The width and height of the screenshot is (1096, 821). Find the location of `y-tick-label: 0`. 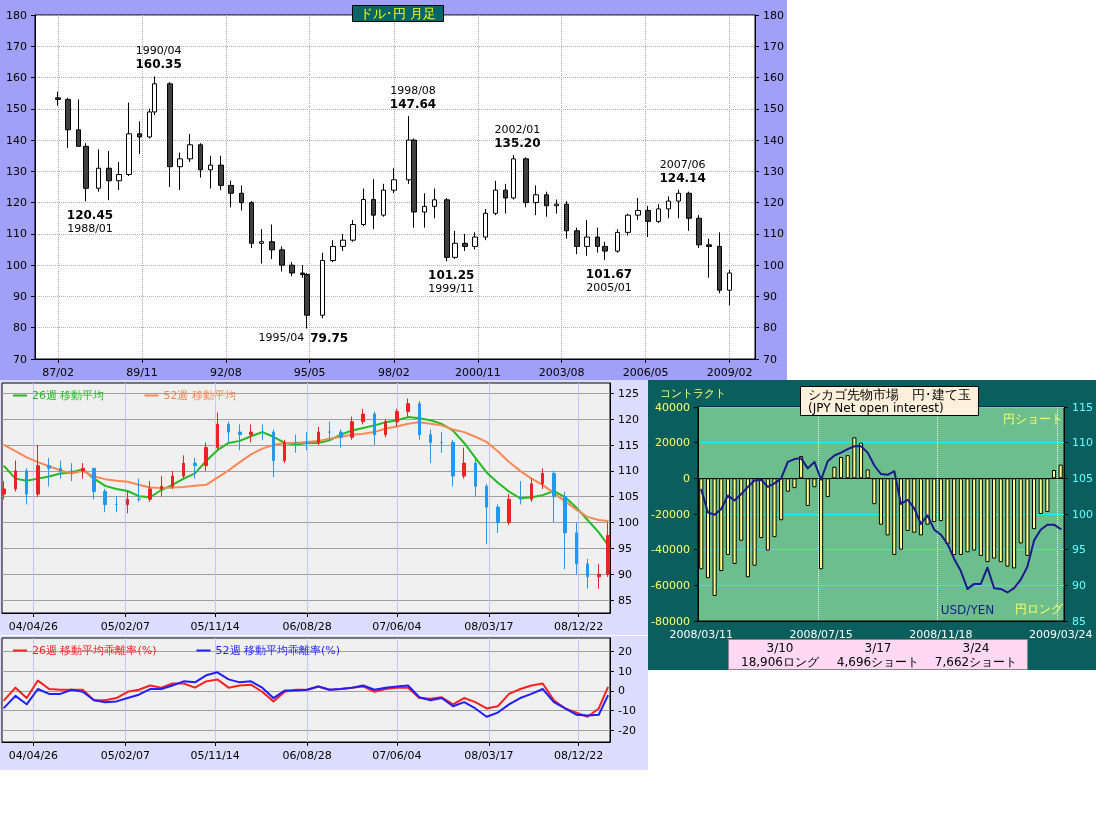

y-tick-label: 0 is located at coordinates (621, 691).